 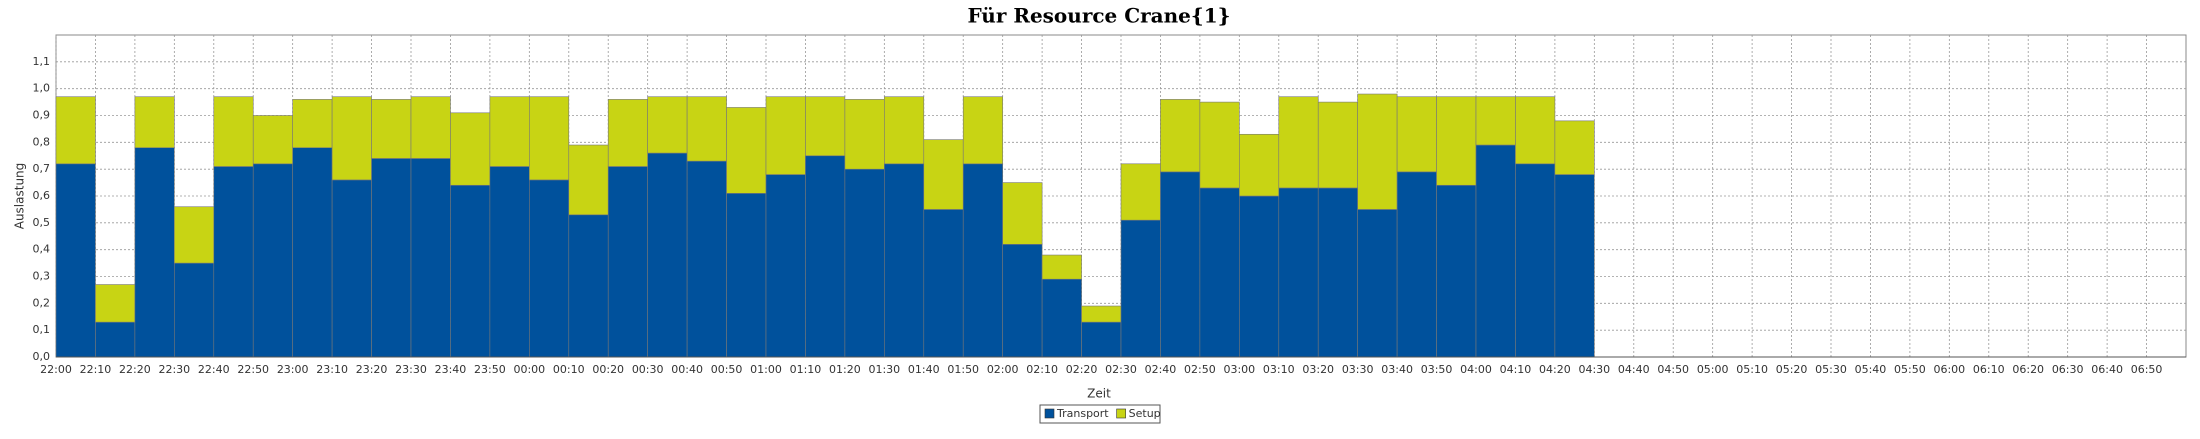 I want to click on y-tick-label: 0,2, so click(x=42, y=302).